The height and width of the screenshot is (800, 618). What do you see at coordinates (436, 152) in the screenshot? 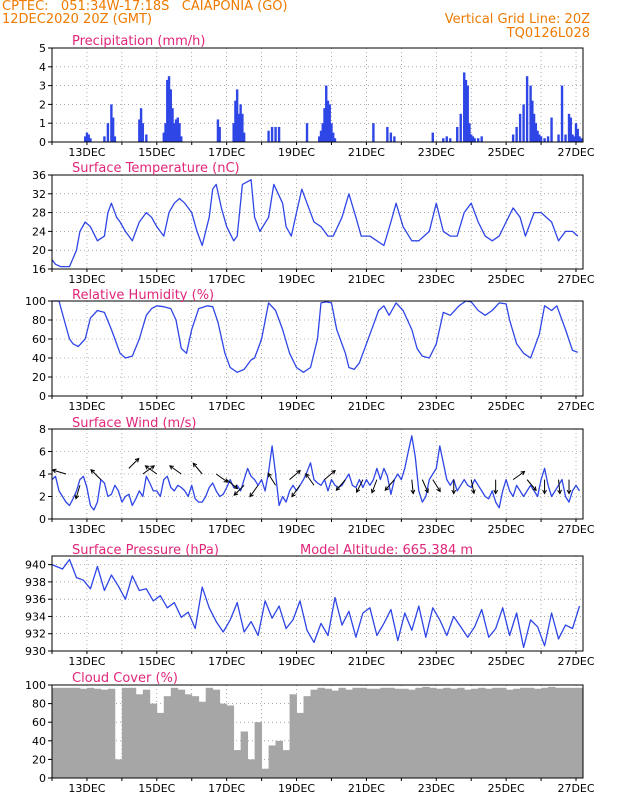
I see `x-tick-label: 23DEC` at bounding box center [436, 152].